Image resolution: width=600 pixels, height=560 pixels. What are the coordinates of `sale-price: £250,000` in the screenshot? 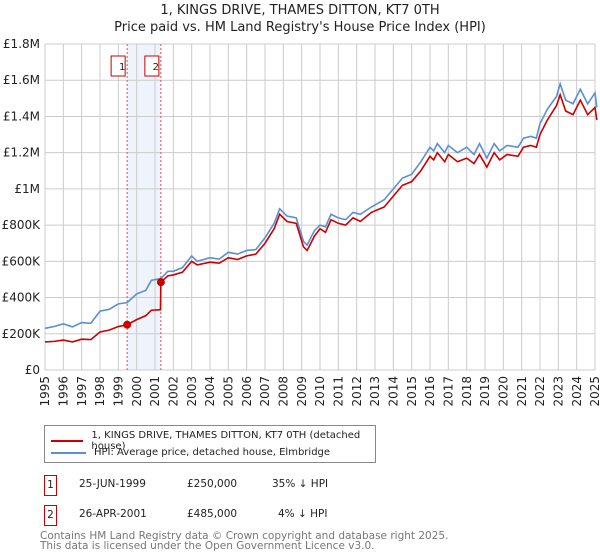 It's located at (212, 484).